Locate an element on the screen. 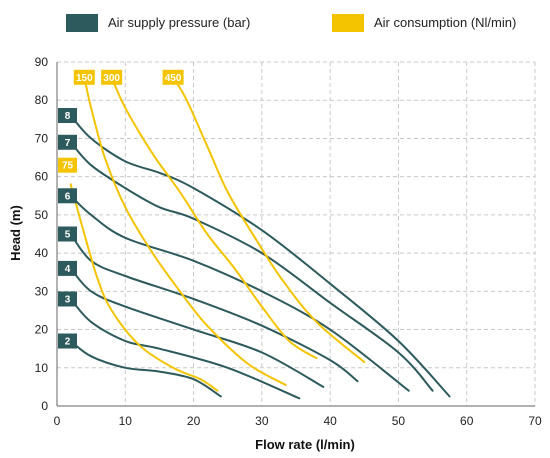 The image size is (550, 458). y-tick-label: 50 is located at coordinates (42, 215).